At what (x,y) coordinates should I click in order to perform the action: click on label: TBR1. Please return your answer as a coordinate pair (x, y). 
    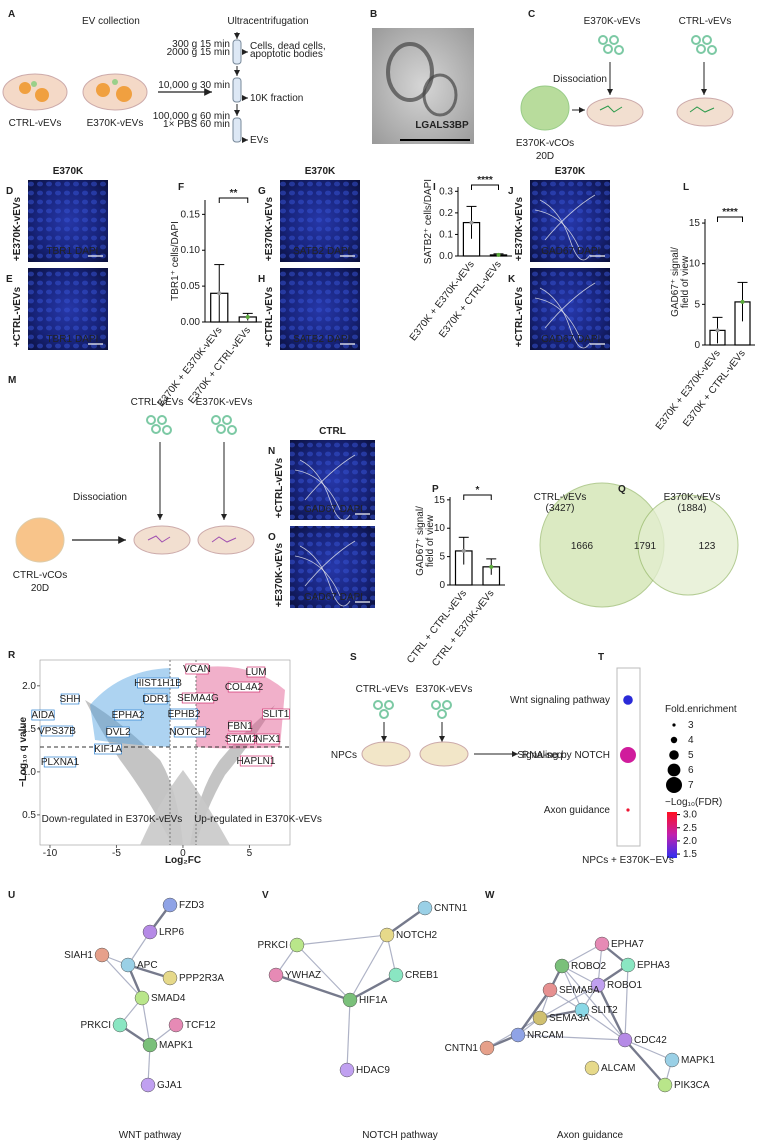
    Looking at the image, I should click on (59, 339).